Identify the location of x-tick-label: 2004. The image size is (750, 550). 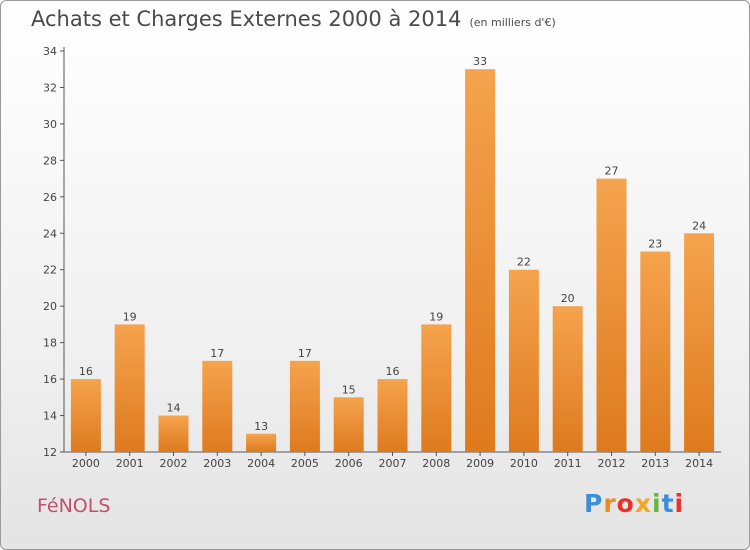
(261, 463).